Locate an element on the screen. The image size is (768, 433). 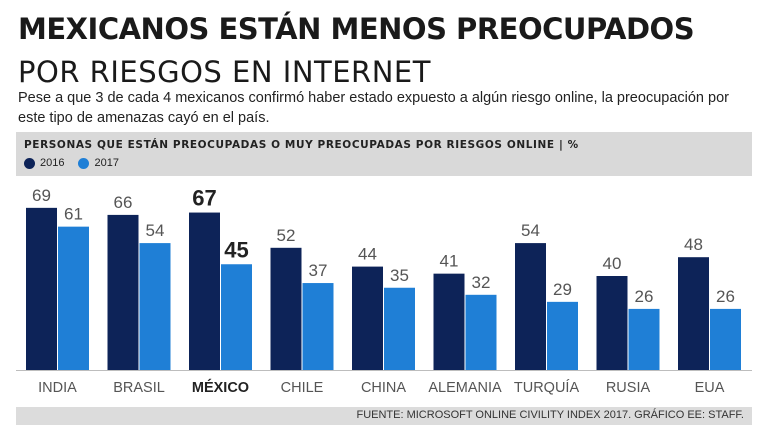
data-label-china-2016: 44 is located at coordinates (367, 254).